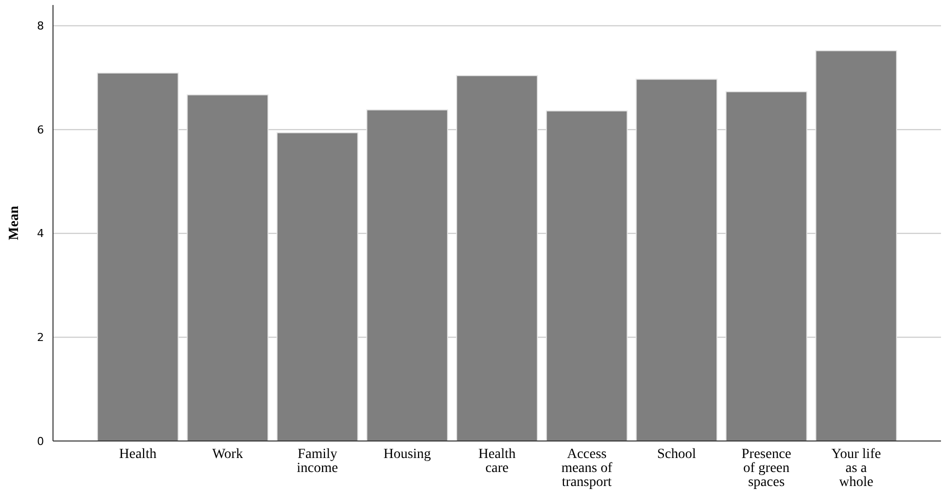  Describe the element at coordinates (676, 454) in the screenshot. I see `x-tick-label: School` at that location.